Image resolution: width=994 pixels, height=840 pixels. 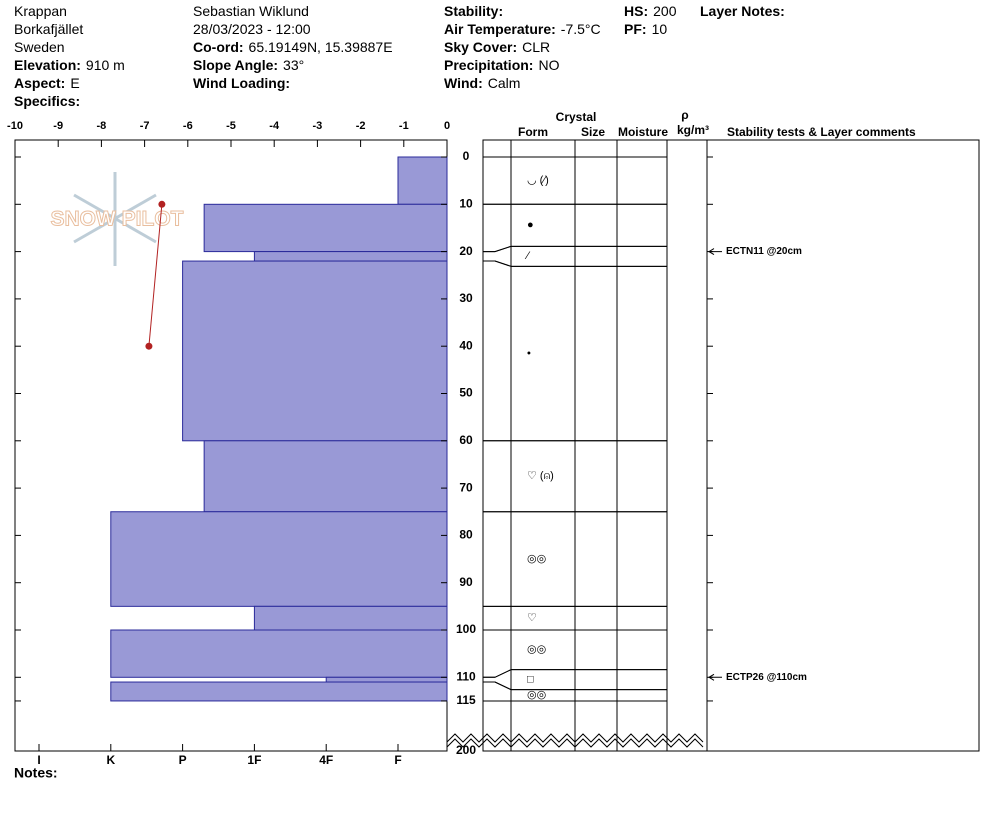 What do you see at coordinates (466, 393) in the screenshot?
I see `depth-tick-label: 50` at bounding box center [466, 393].